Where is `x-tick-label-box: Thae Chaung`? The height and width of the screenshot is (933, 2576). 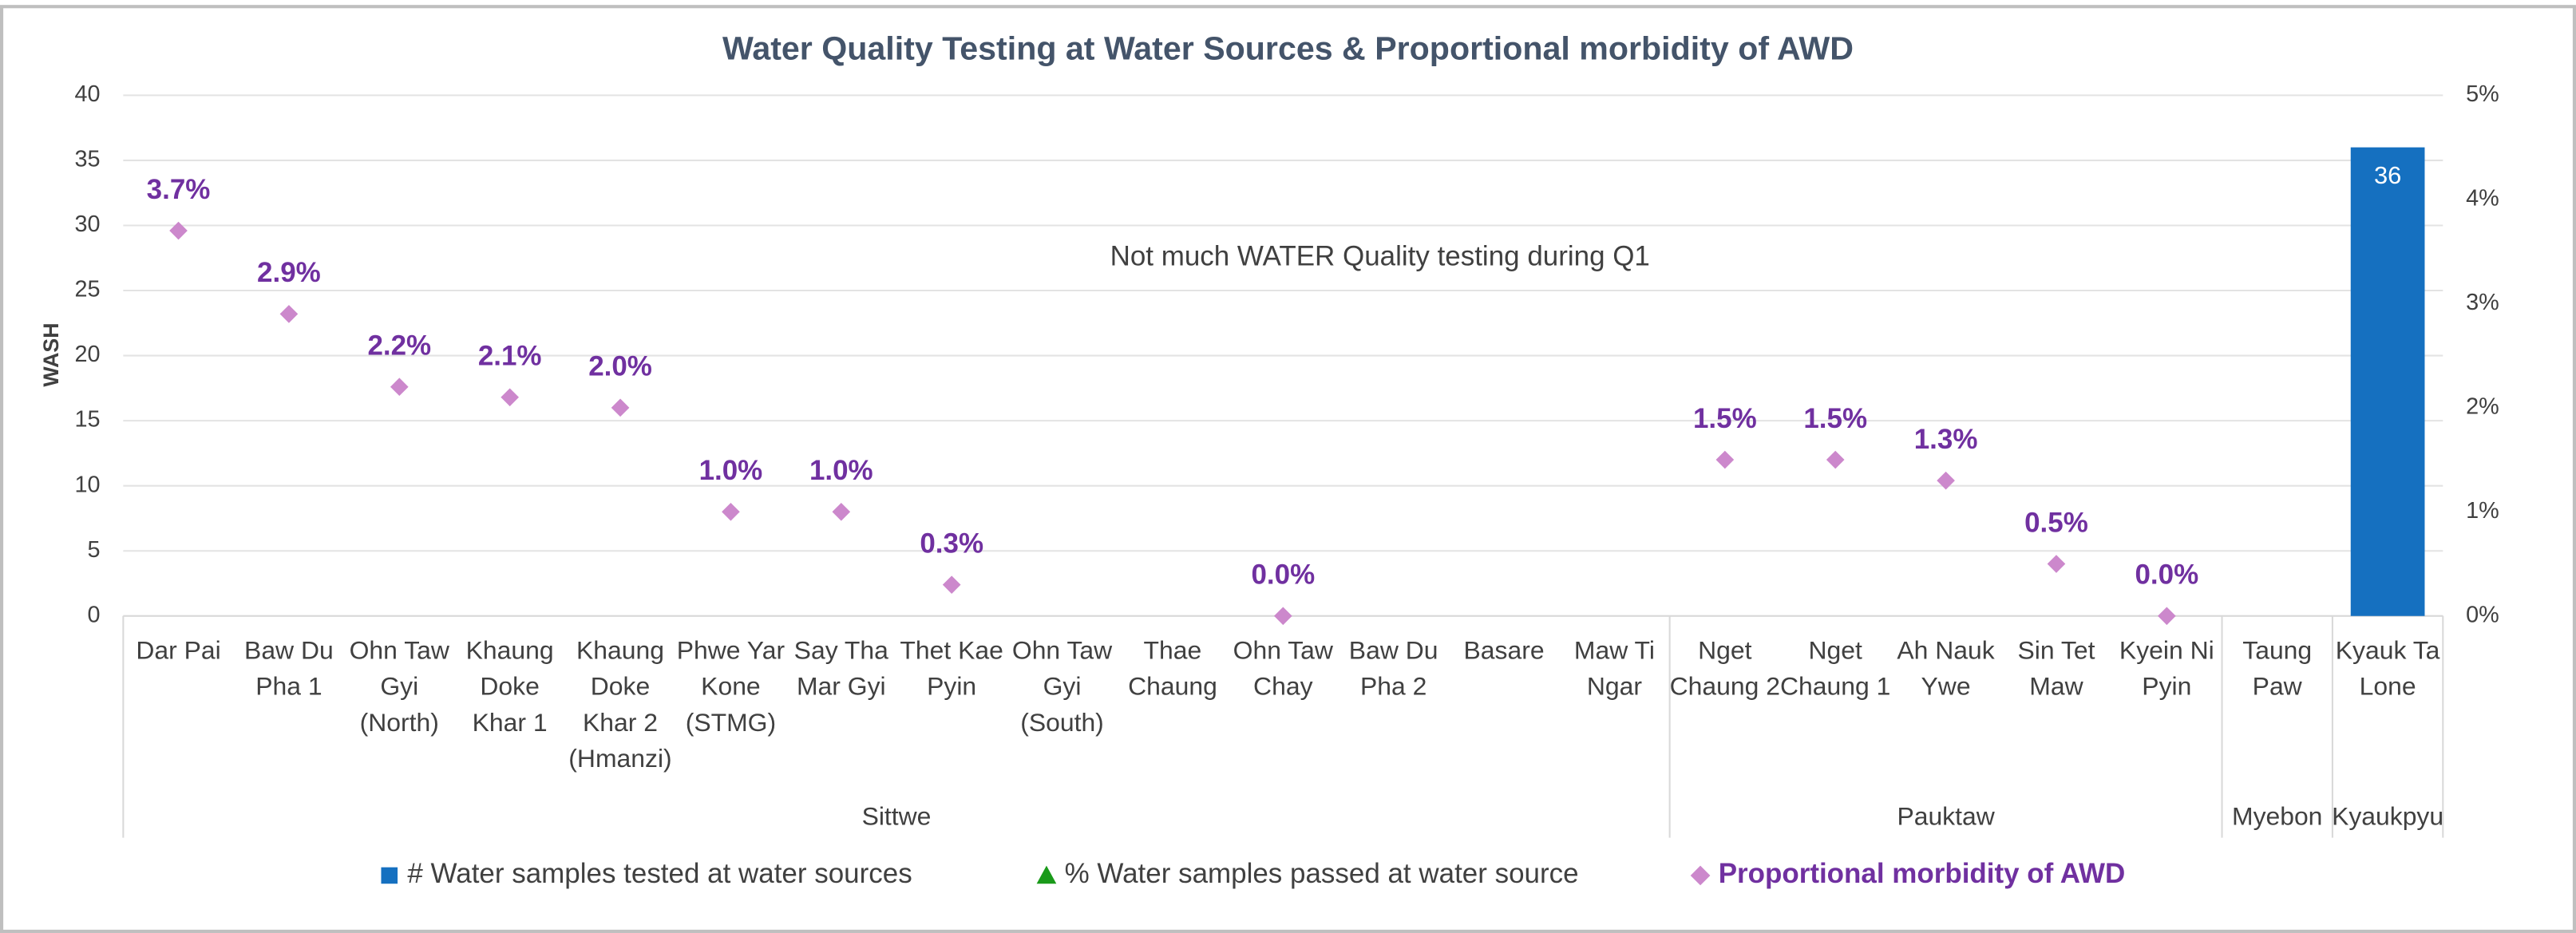
x-tick-label-box: Thae Chaung is located at coordinates (1173, 669).